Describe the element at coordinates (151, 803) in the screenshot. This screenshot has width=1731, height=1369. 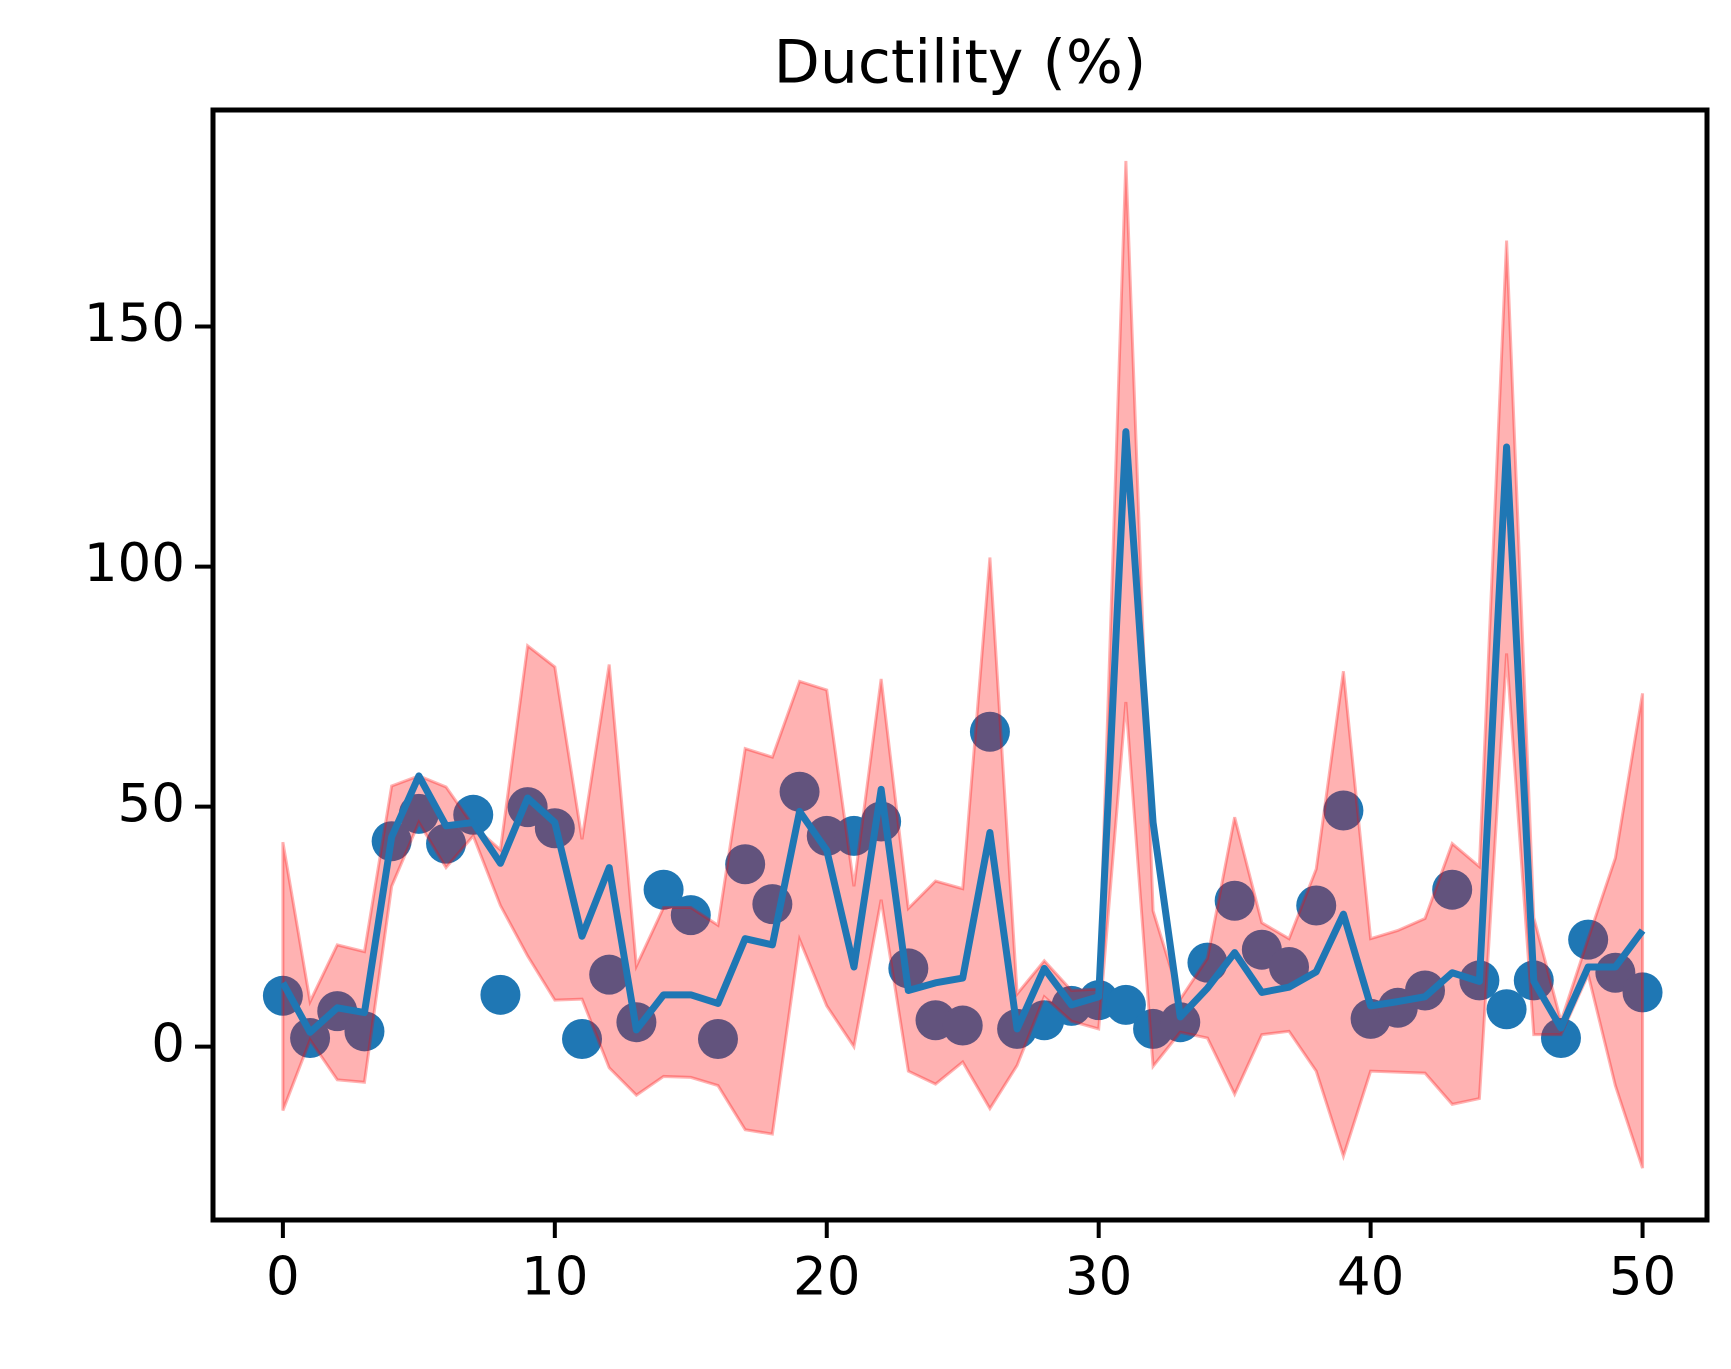
I see `y-tick-label: 50` at that location.